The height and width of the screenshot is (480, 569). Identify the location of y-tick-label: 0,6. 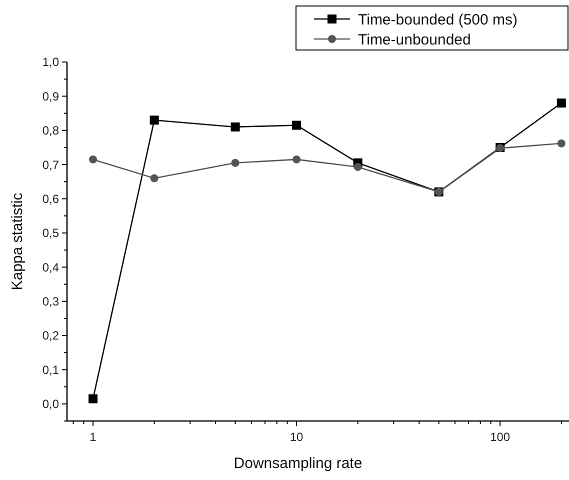
(51, 199).